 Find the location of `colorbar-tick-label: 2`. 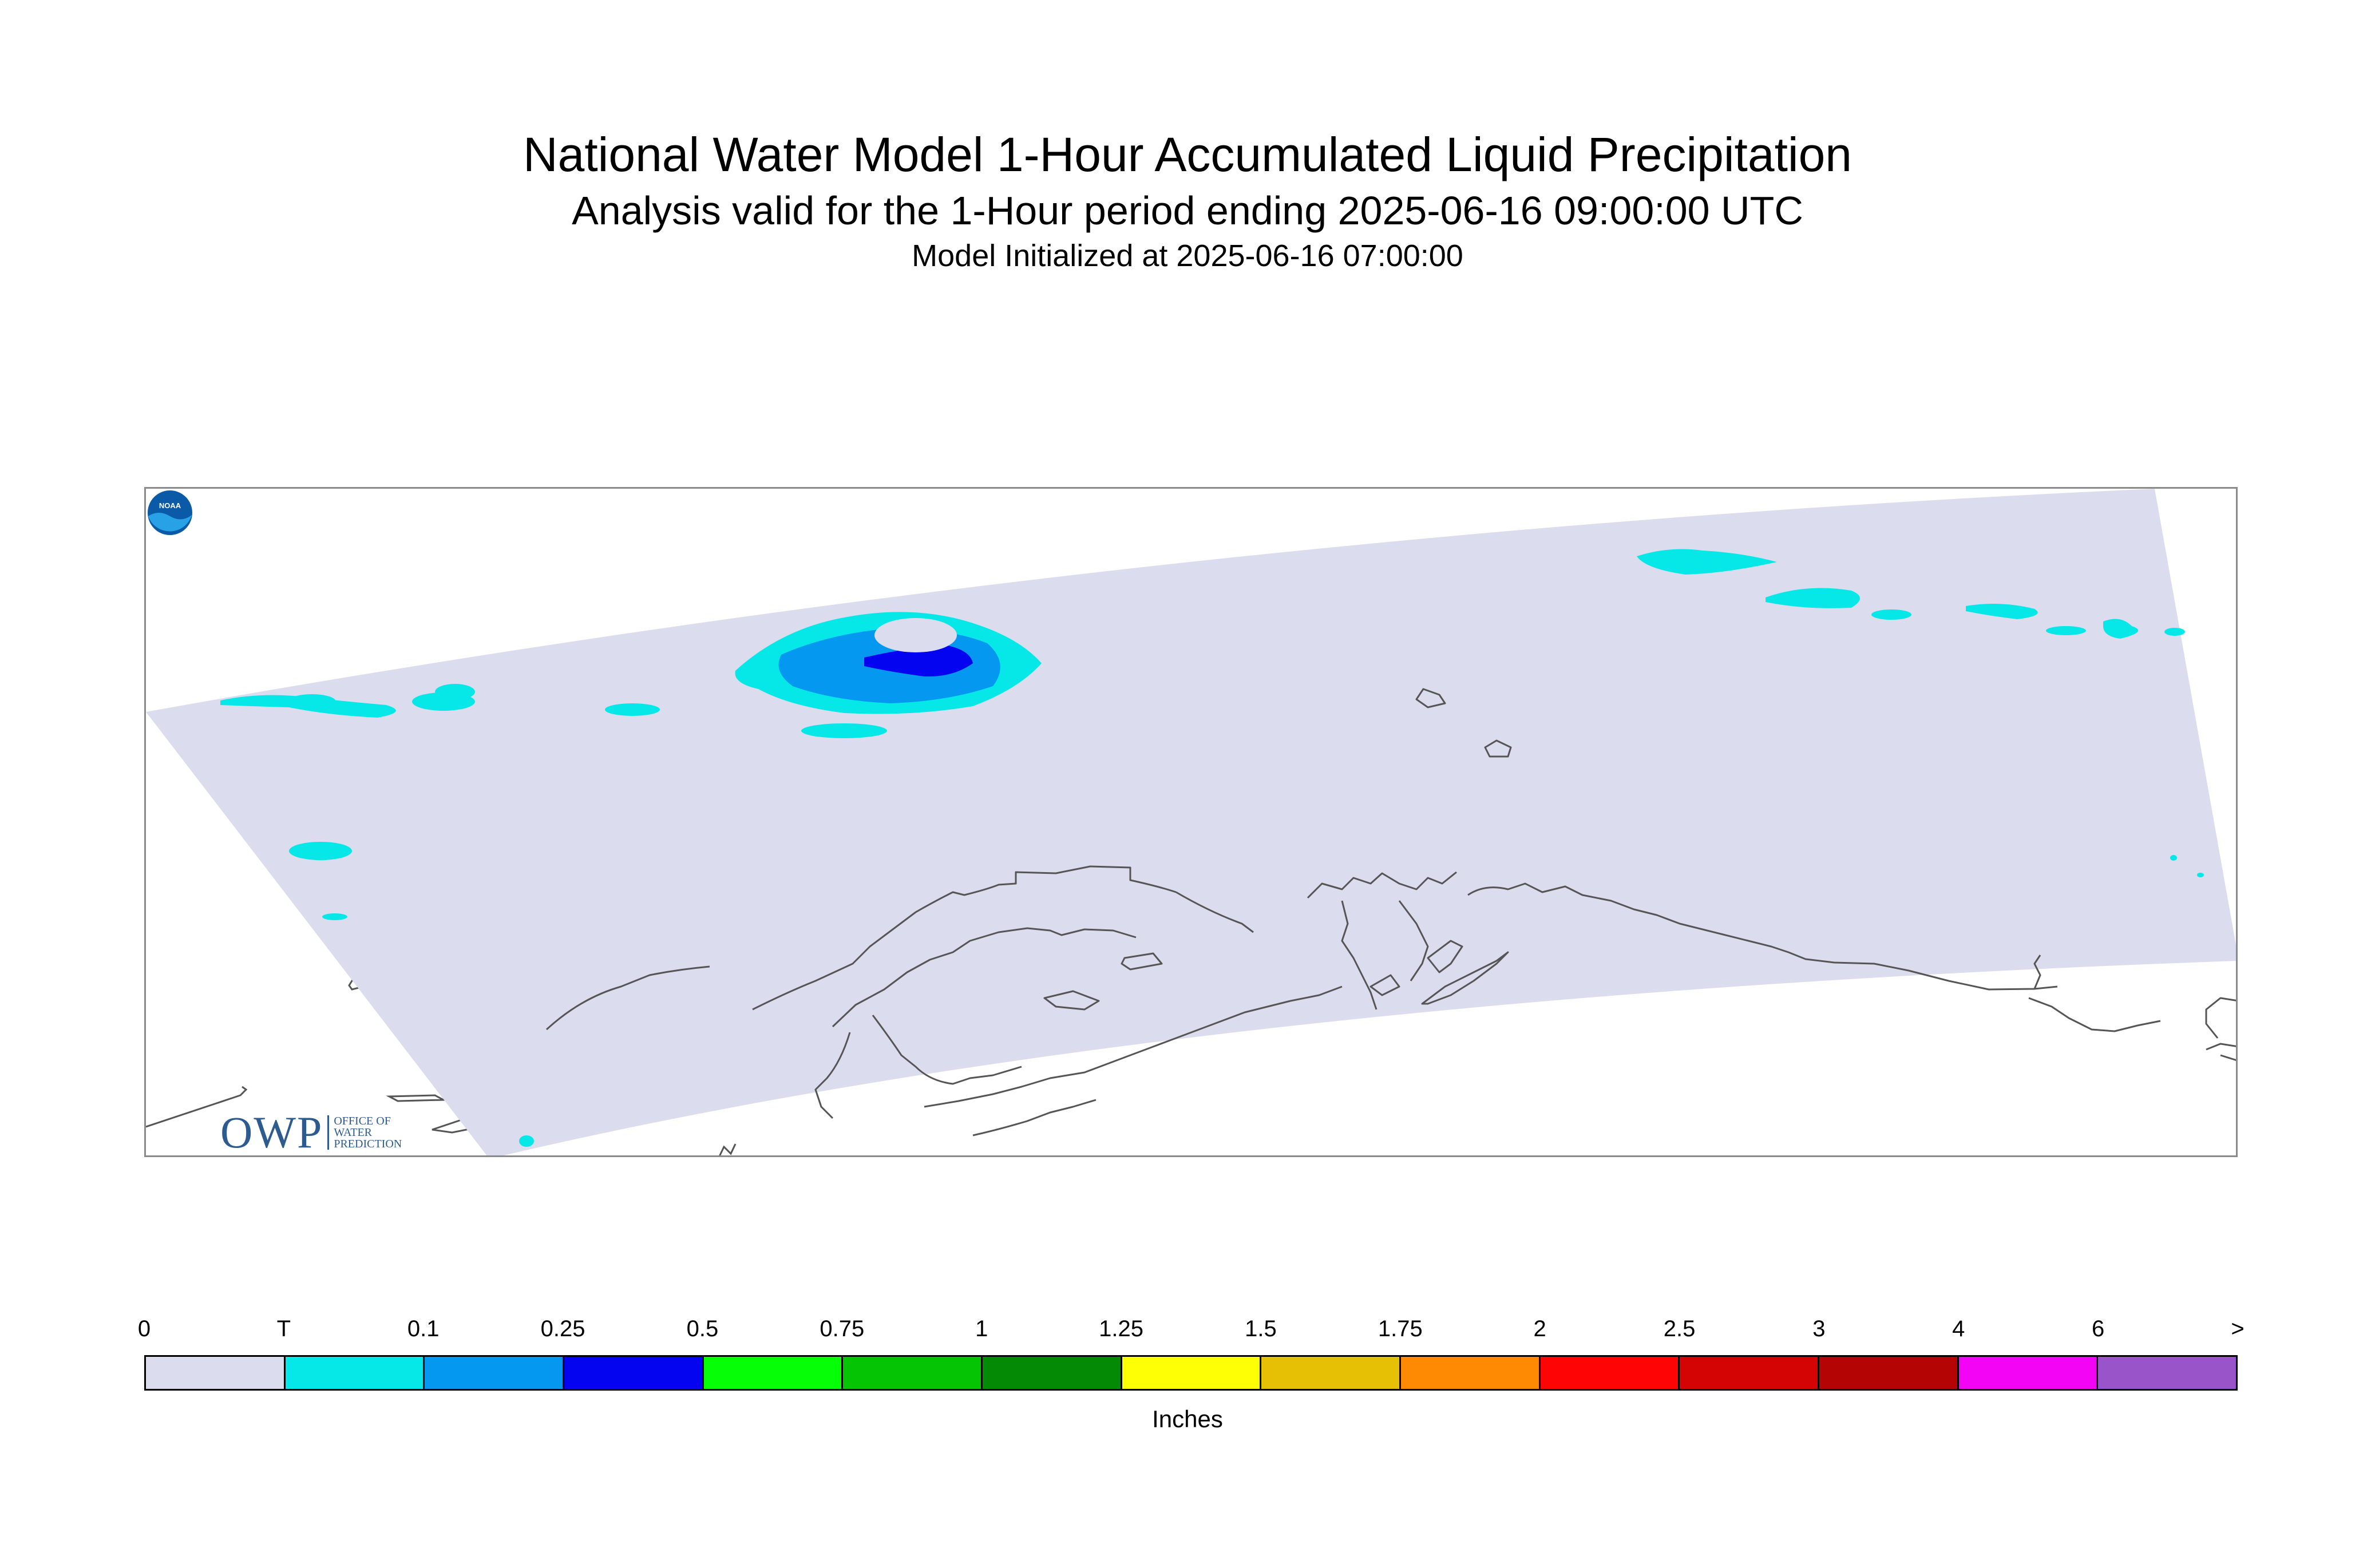

colorbar-tick-label: 2 is located at coordinates (1540, 1328).